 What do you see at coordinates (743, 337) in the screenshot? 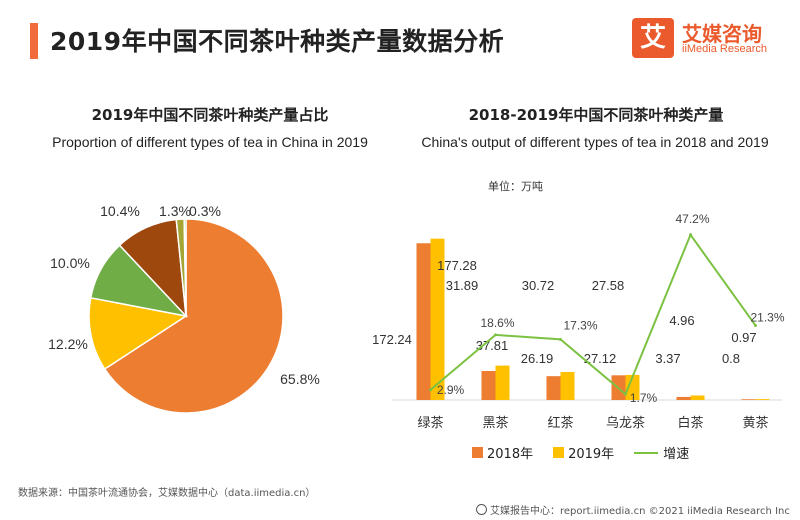
I see `bar-2019-value-label: 0.97` at bounding box center [743, 337].